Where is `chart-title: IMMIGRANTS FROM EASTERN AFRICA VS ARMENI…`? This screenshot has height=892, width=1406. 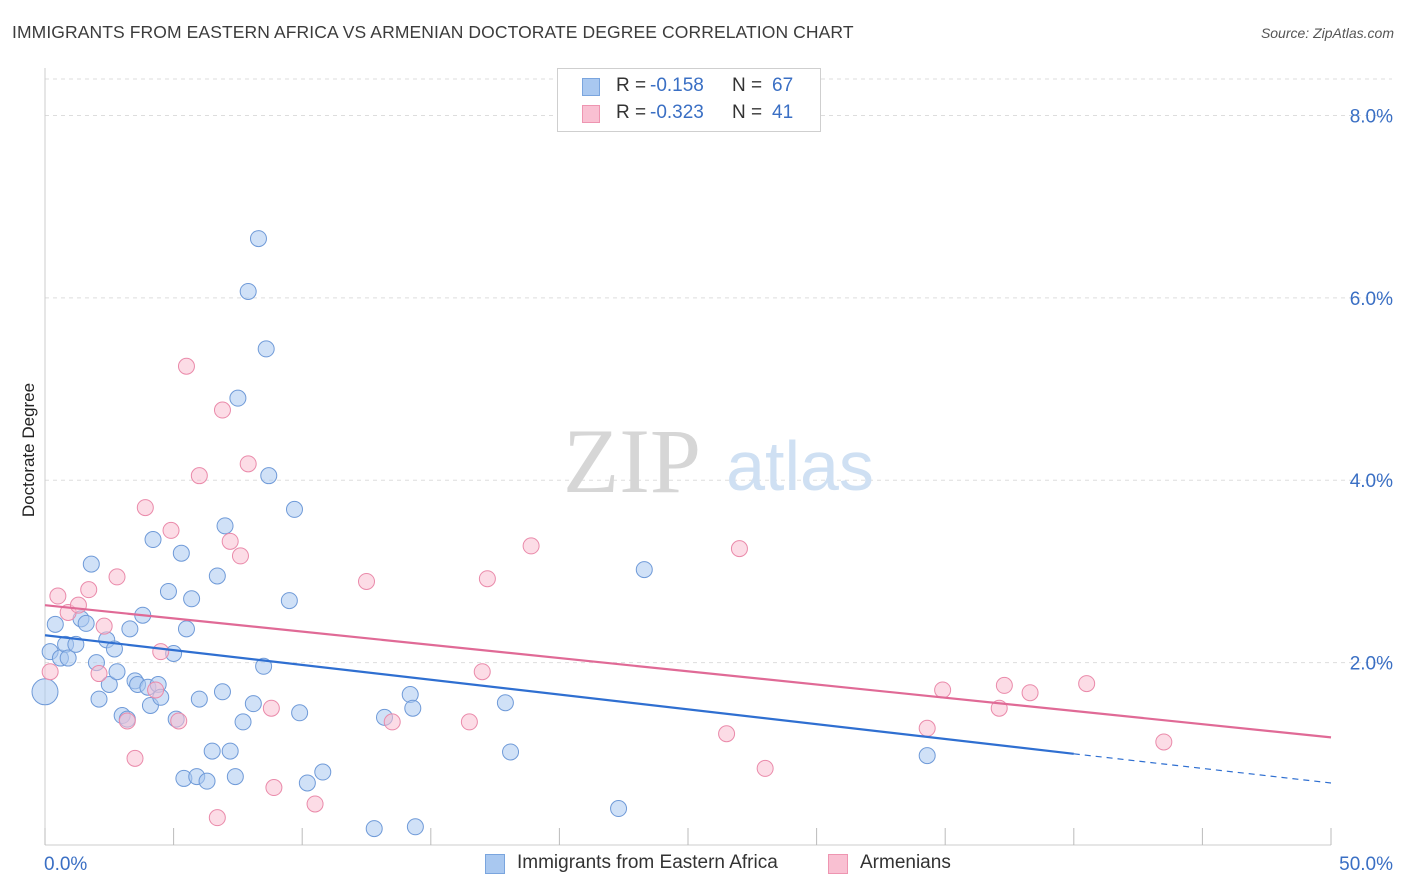
chart-title: IMMIGRANTS FROM EASTERN AFRICA VS ARMENI… is located at coordinates (433, 32).